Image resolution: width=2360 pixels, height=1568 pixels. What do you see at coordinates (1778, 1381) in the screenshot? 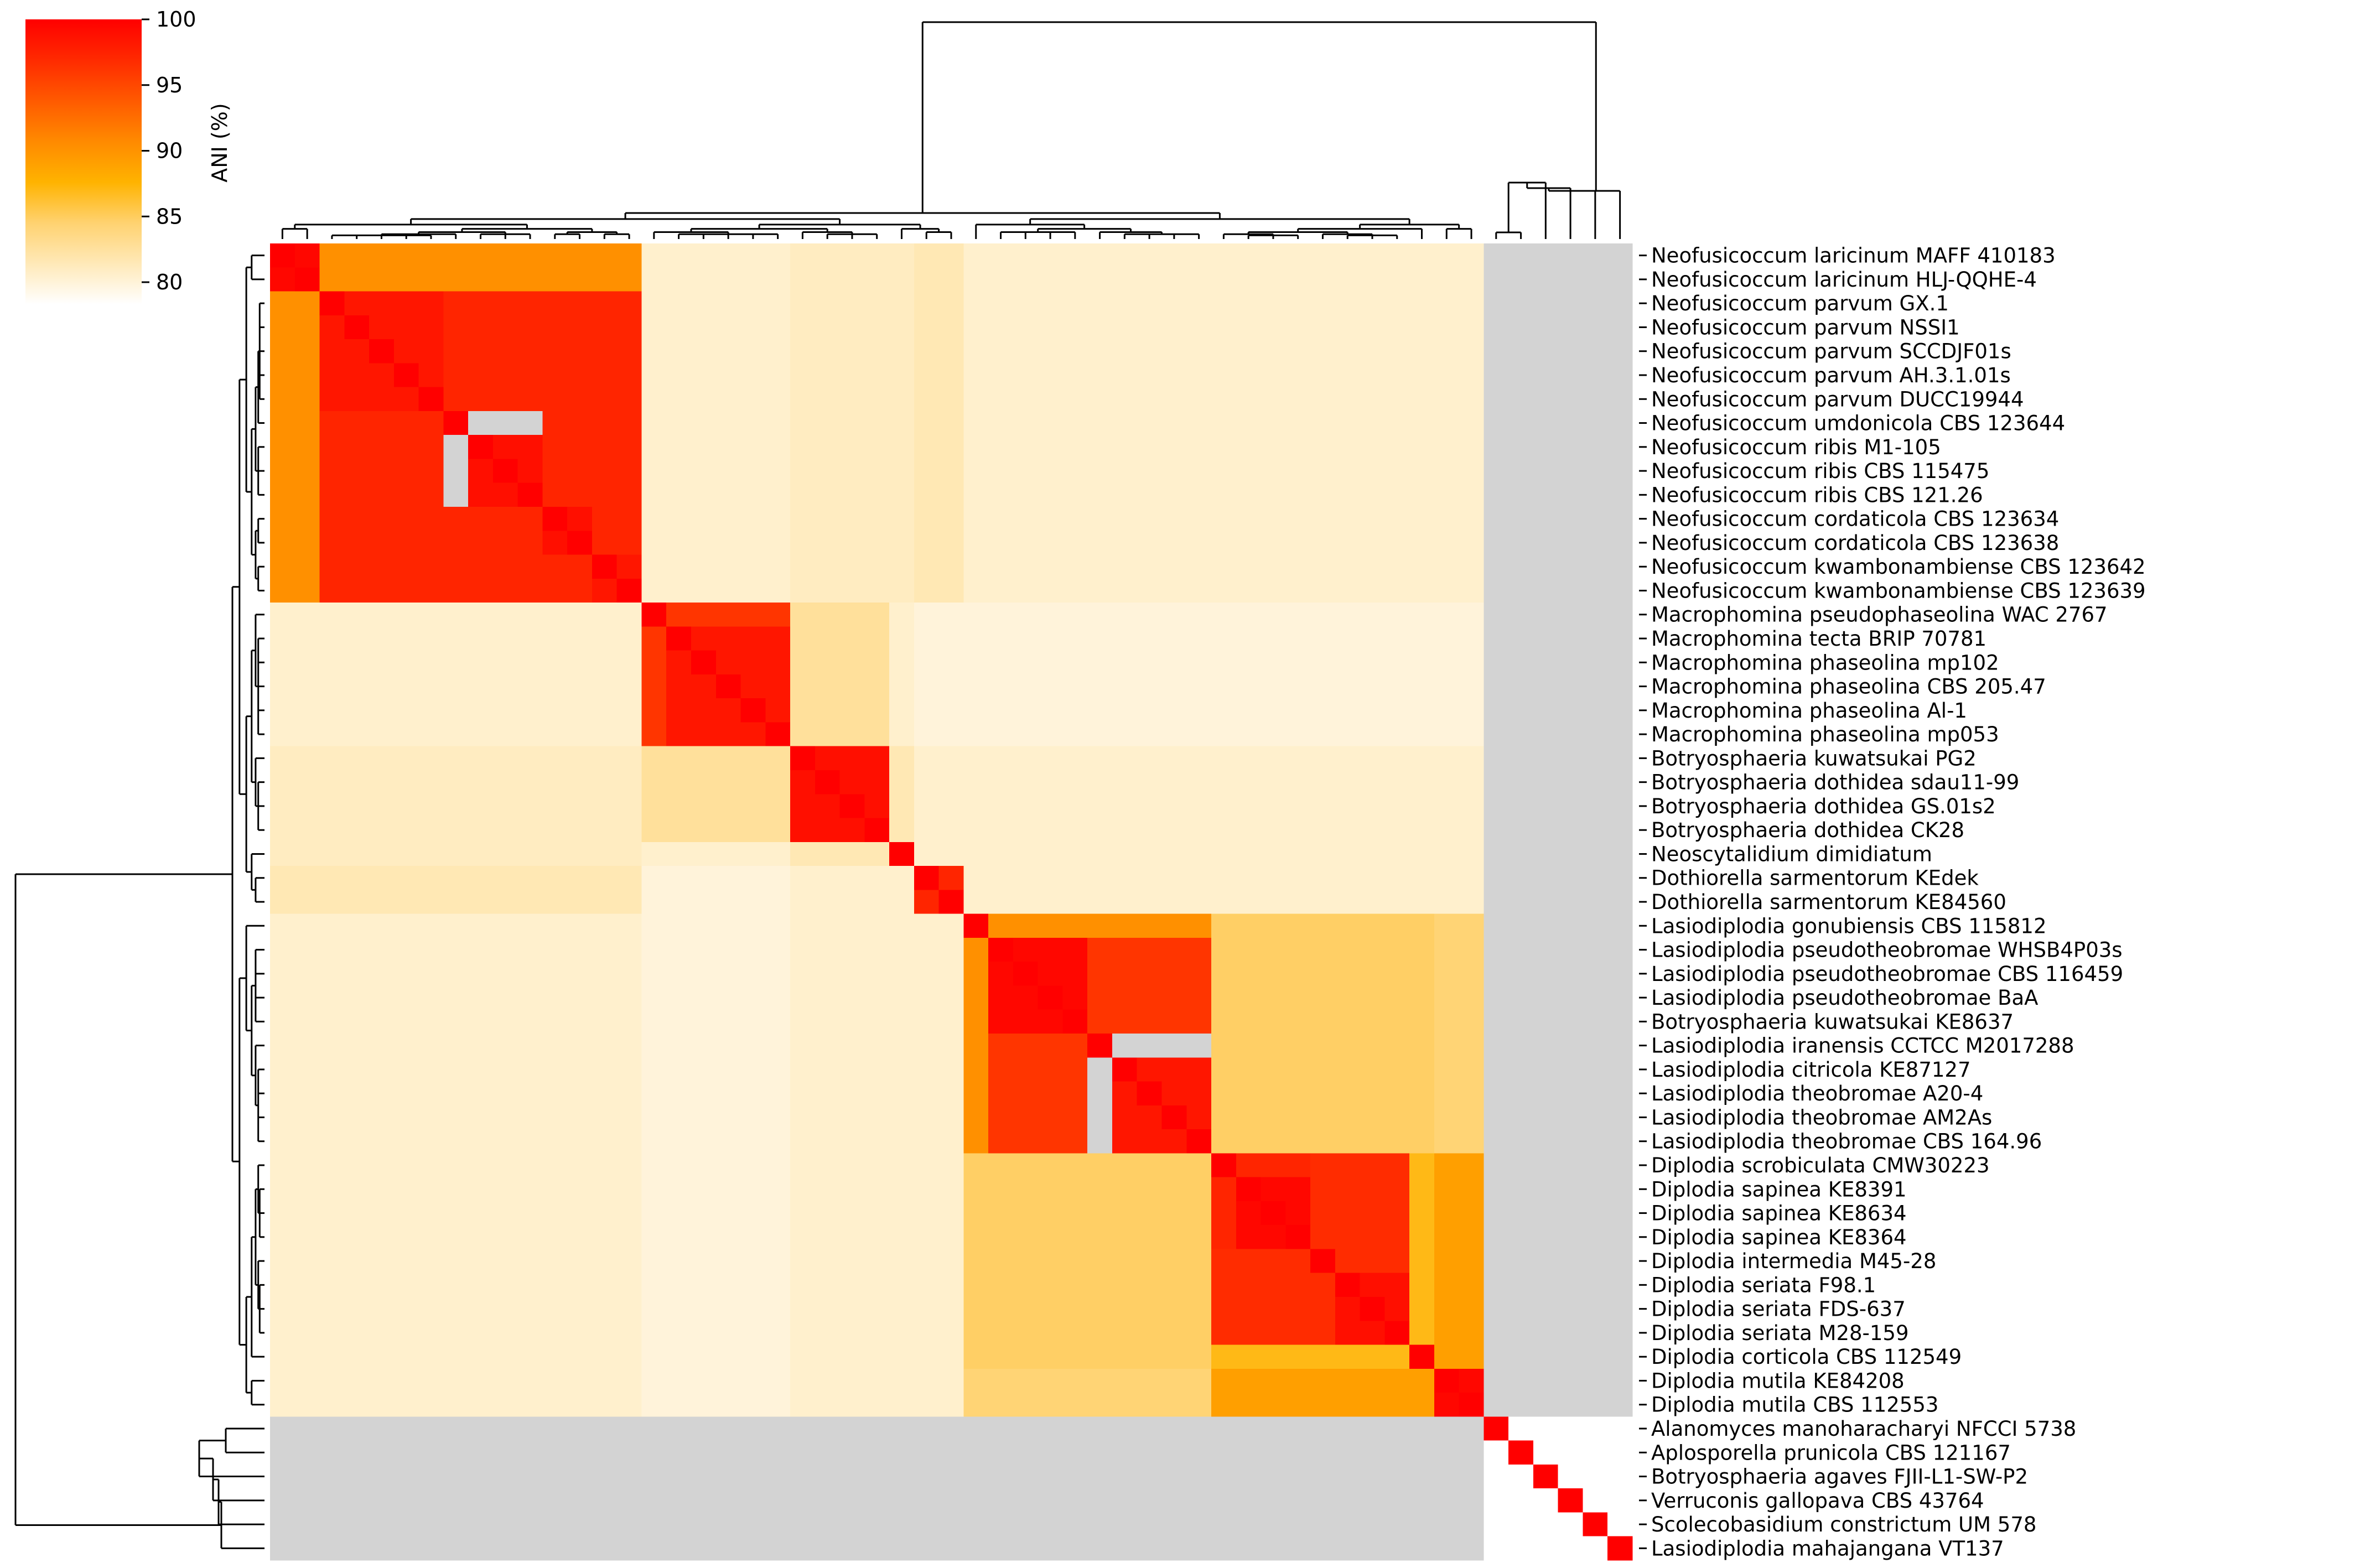
I see `row-label: Diplodia mutila KE84208` at bounding box center [1778, 1381].